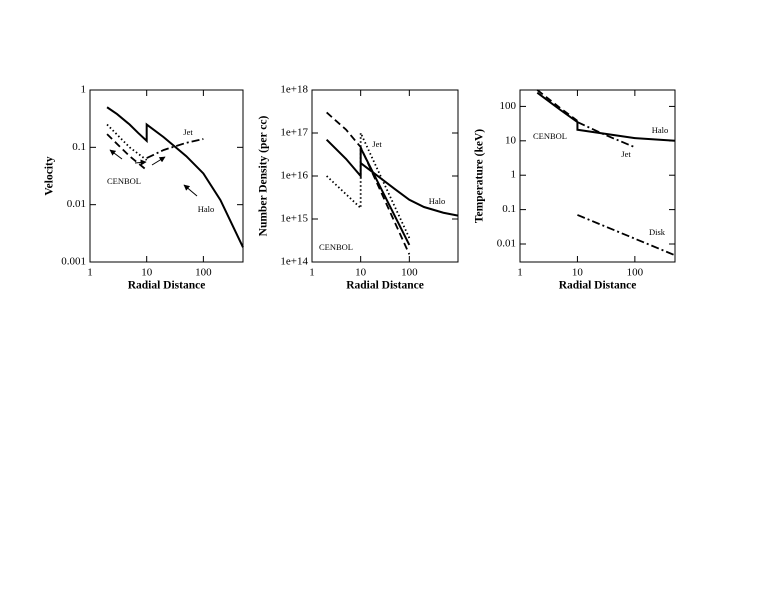  I want to click on y-tick-label: 1e+17, so click(294, 133).